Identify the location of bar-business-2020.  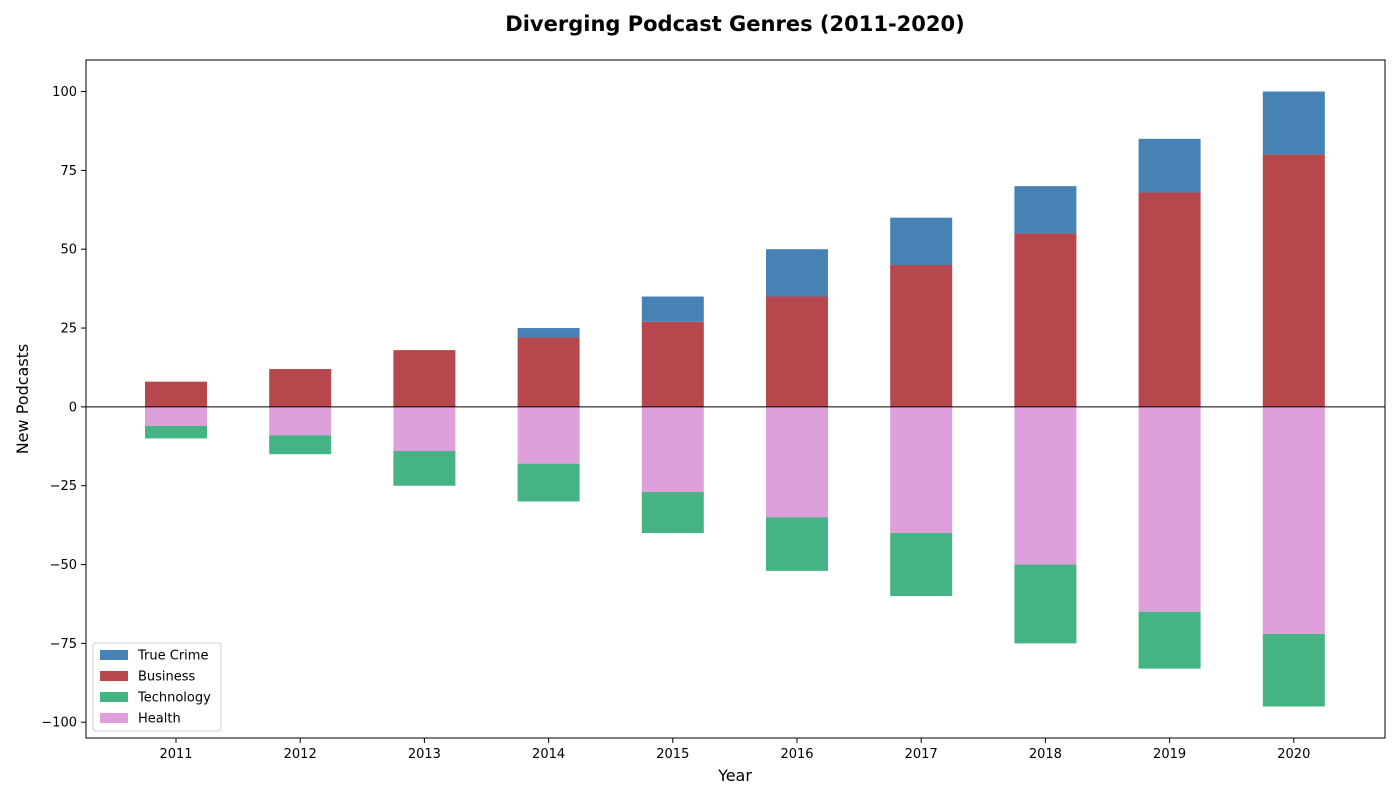
(1293, 280).